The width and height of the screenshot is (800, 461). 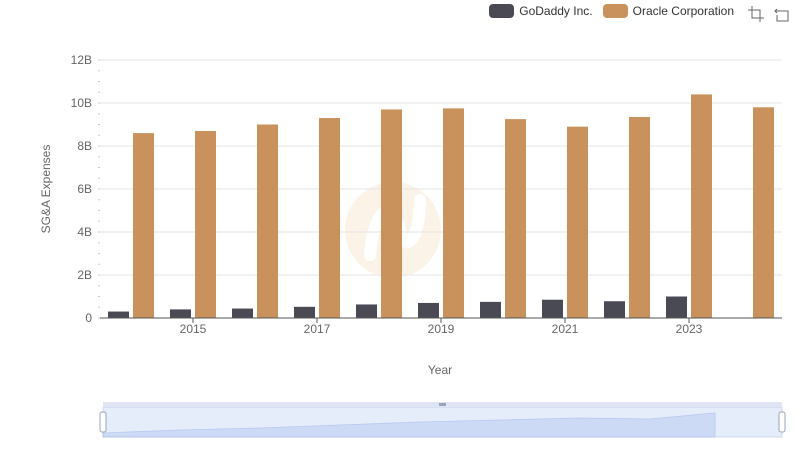 What do you see at coordinates (304, 312) in the screenshot?
I see `bar-godaddy-2017` at bounding box center [304, 312].